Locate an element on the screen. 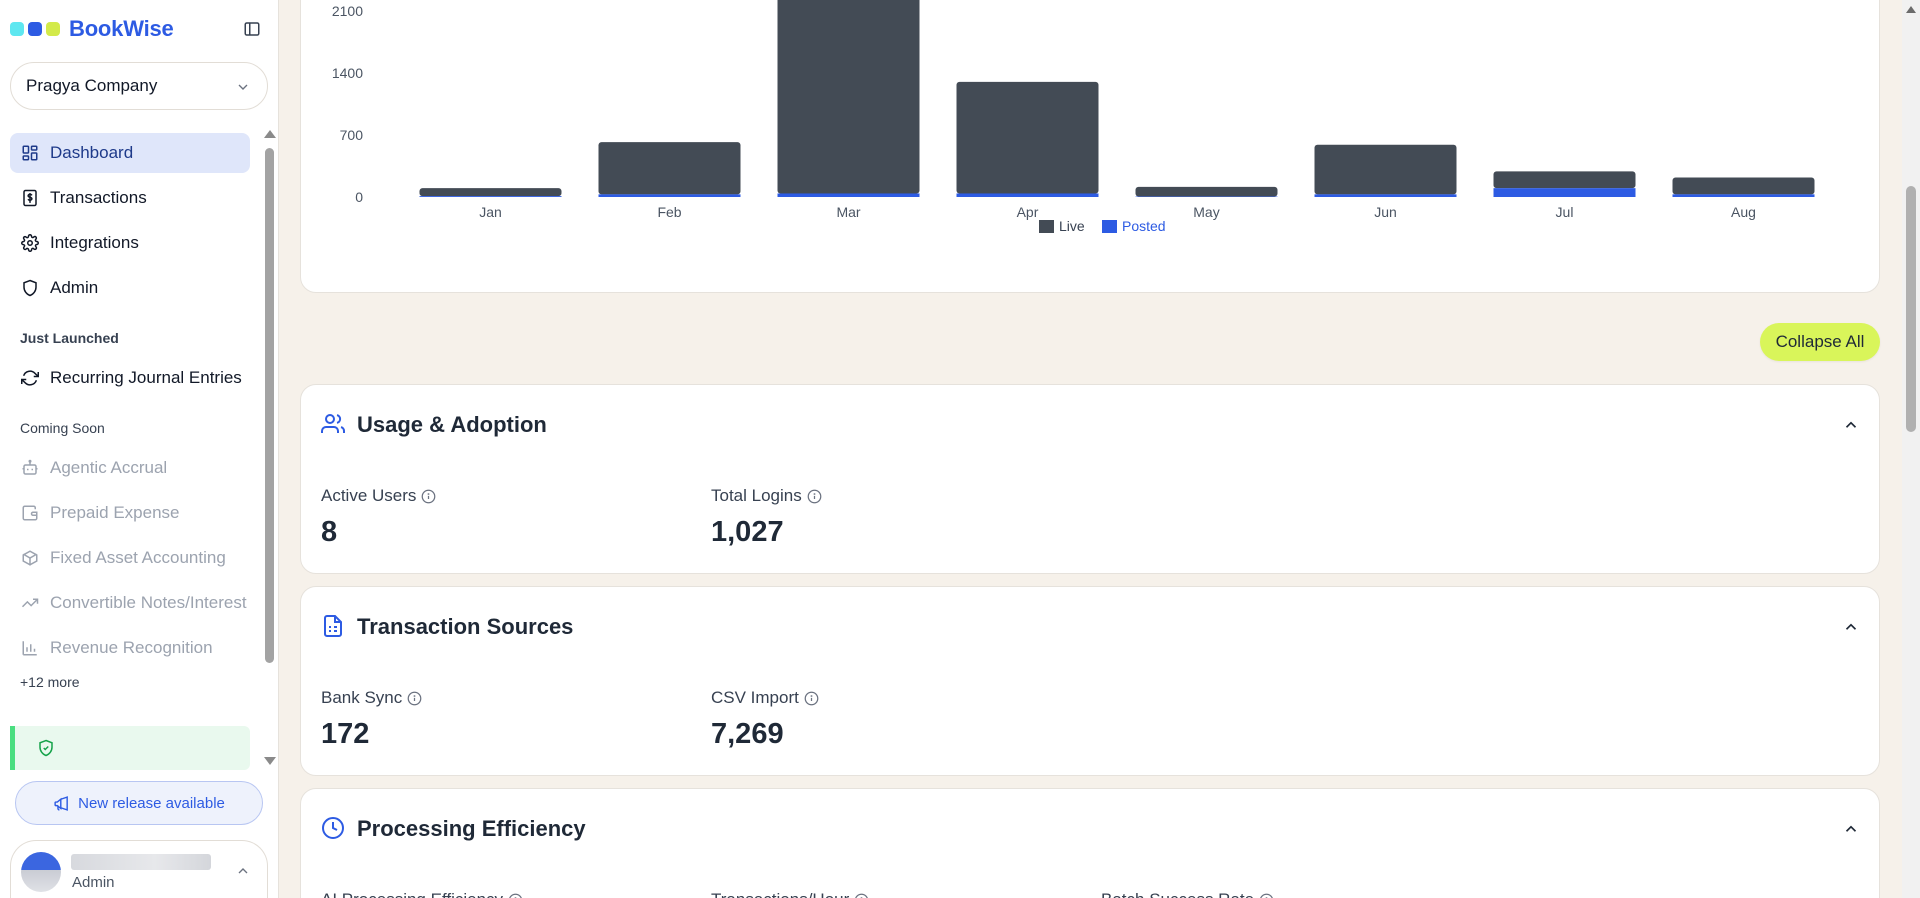  sidebar-item-label: Admin is located at coordinates (74, 287).